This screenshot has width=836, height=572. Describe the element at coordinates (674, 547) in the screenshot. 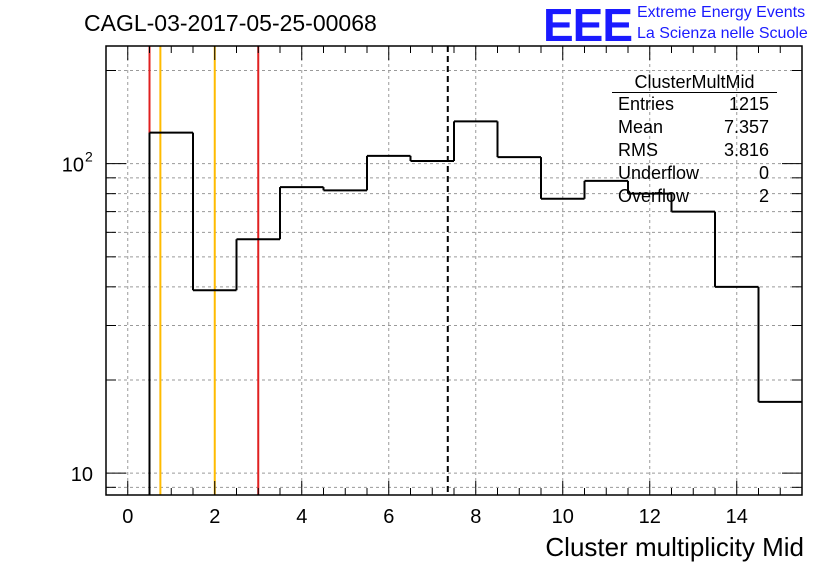

I see `x-axis-label: Cluster multiplicity Mid` at that location.